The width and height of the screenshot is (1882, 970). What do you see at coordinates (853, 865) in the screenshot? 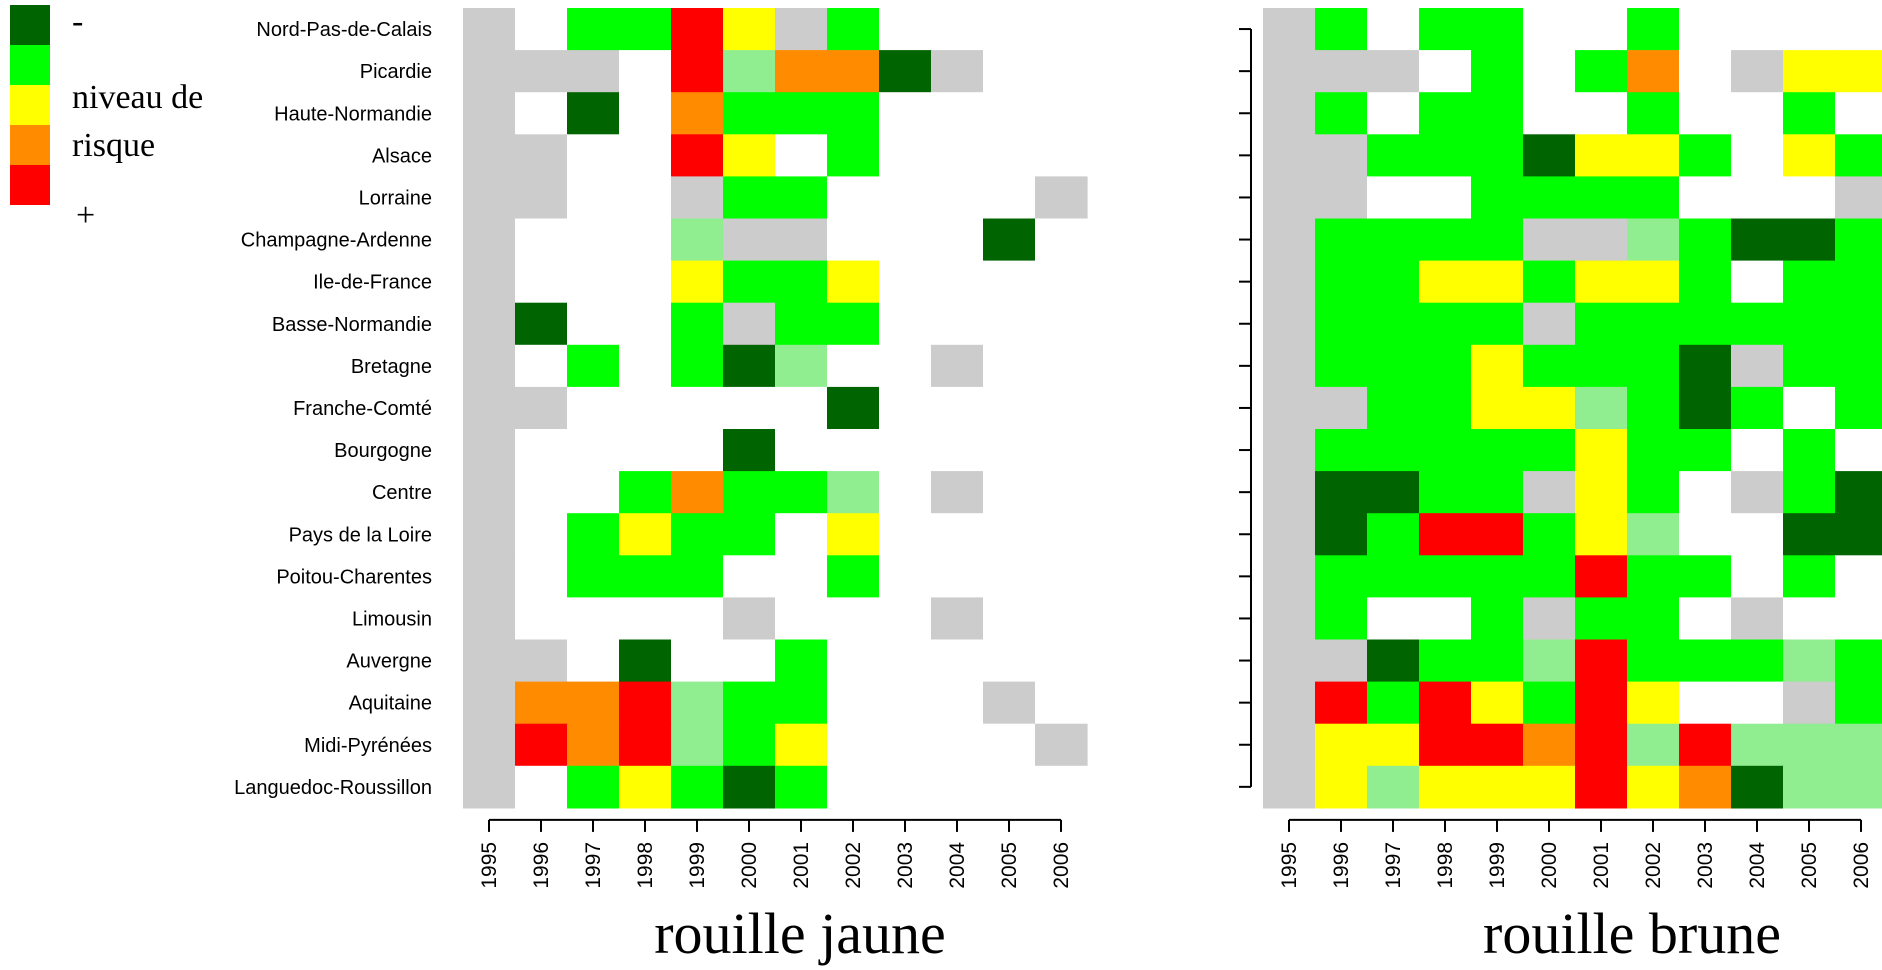
I see `x-tick-label: 2002` at bounding box center [853, 865].